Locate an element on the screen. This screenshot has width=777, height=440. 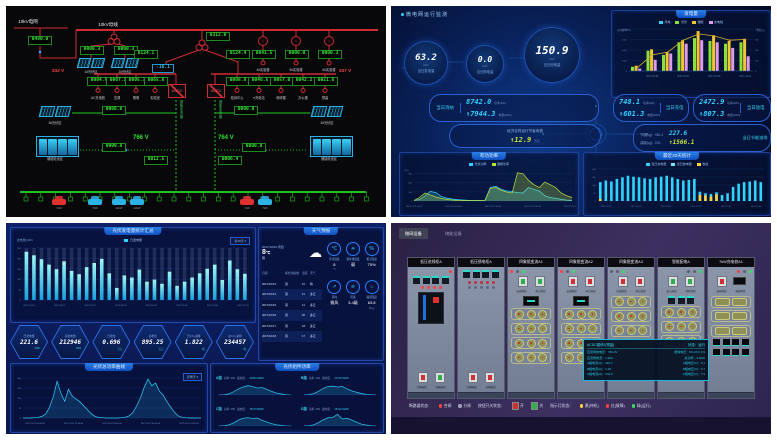
emission-key: 减碳(kg)：241 is located at coordinates (650, 142).